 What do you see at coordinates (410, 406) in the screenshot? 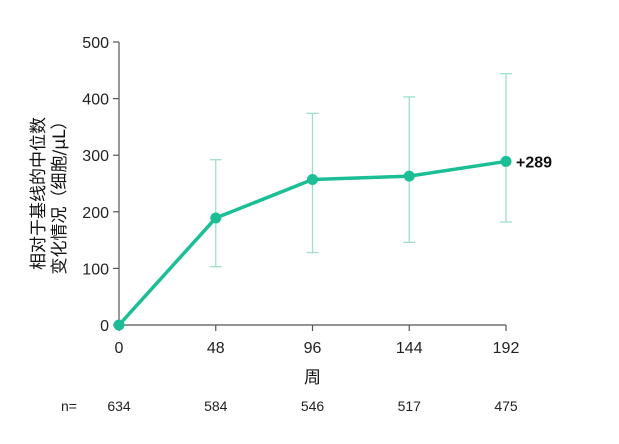
I see `n-value: 517` at bounding box center [410, 406].